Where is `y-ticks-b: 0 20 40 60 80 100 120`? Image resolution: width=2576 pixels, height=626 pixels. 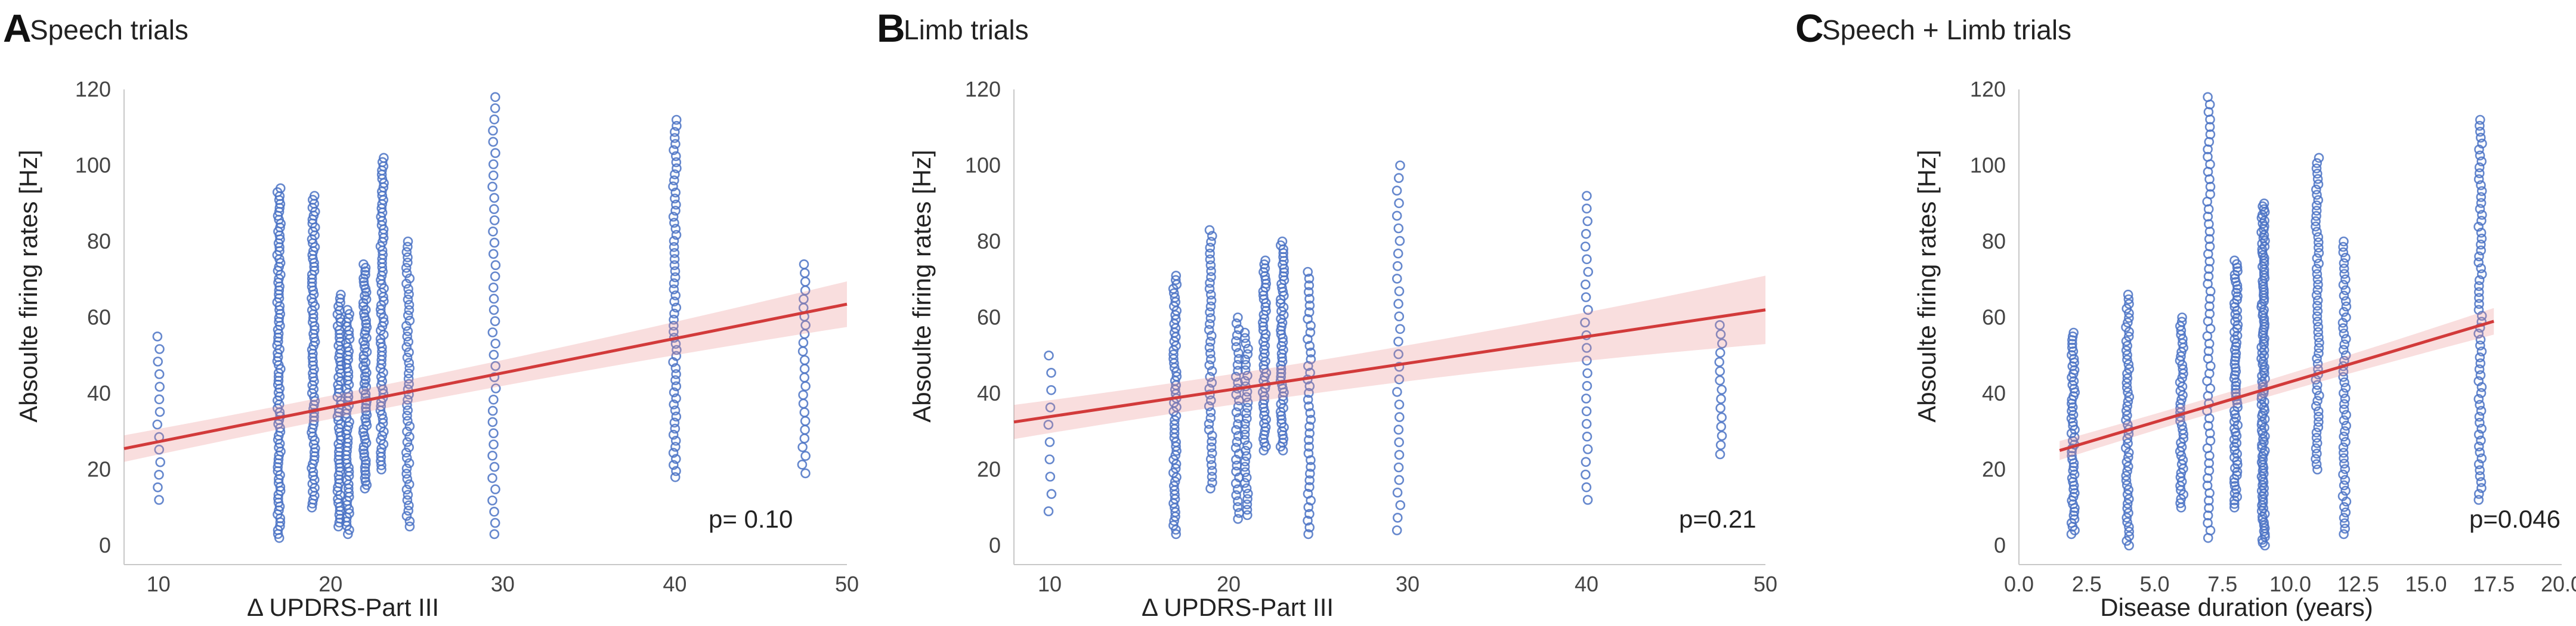
y-ticks-b: 0 20 40 60 80 100 120 is located at coordinates (983, 317).